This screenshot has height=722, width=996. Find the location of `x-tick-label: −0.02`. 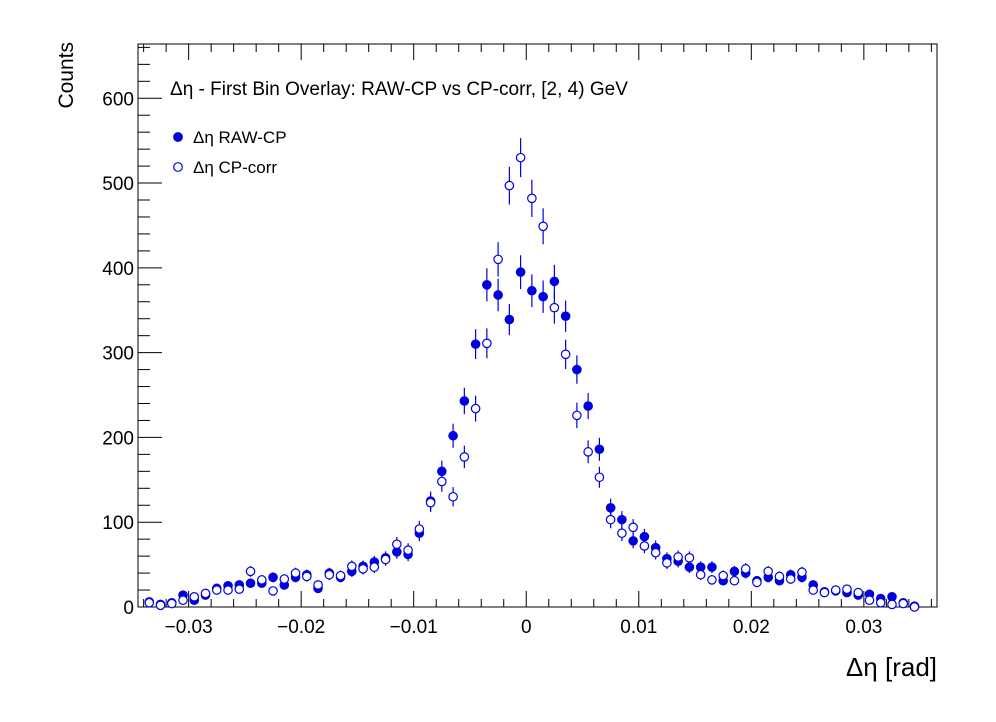

x-tick-label: −0.02 is located at coordinates (301, 627).